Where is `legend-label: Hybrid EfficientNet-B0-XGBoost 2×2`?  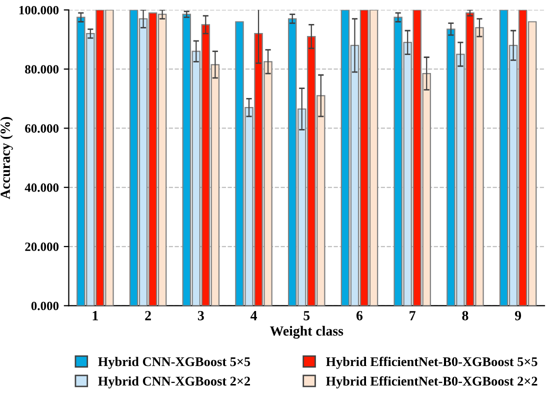 legend-label: Hybrid EfficientNet-B0-XGBoost 2×2 is located at coordinates (432, 382).